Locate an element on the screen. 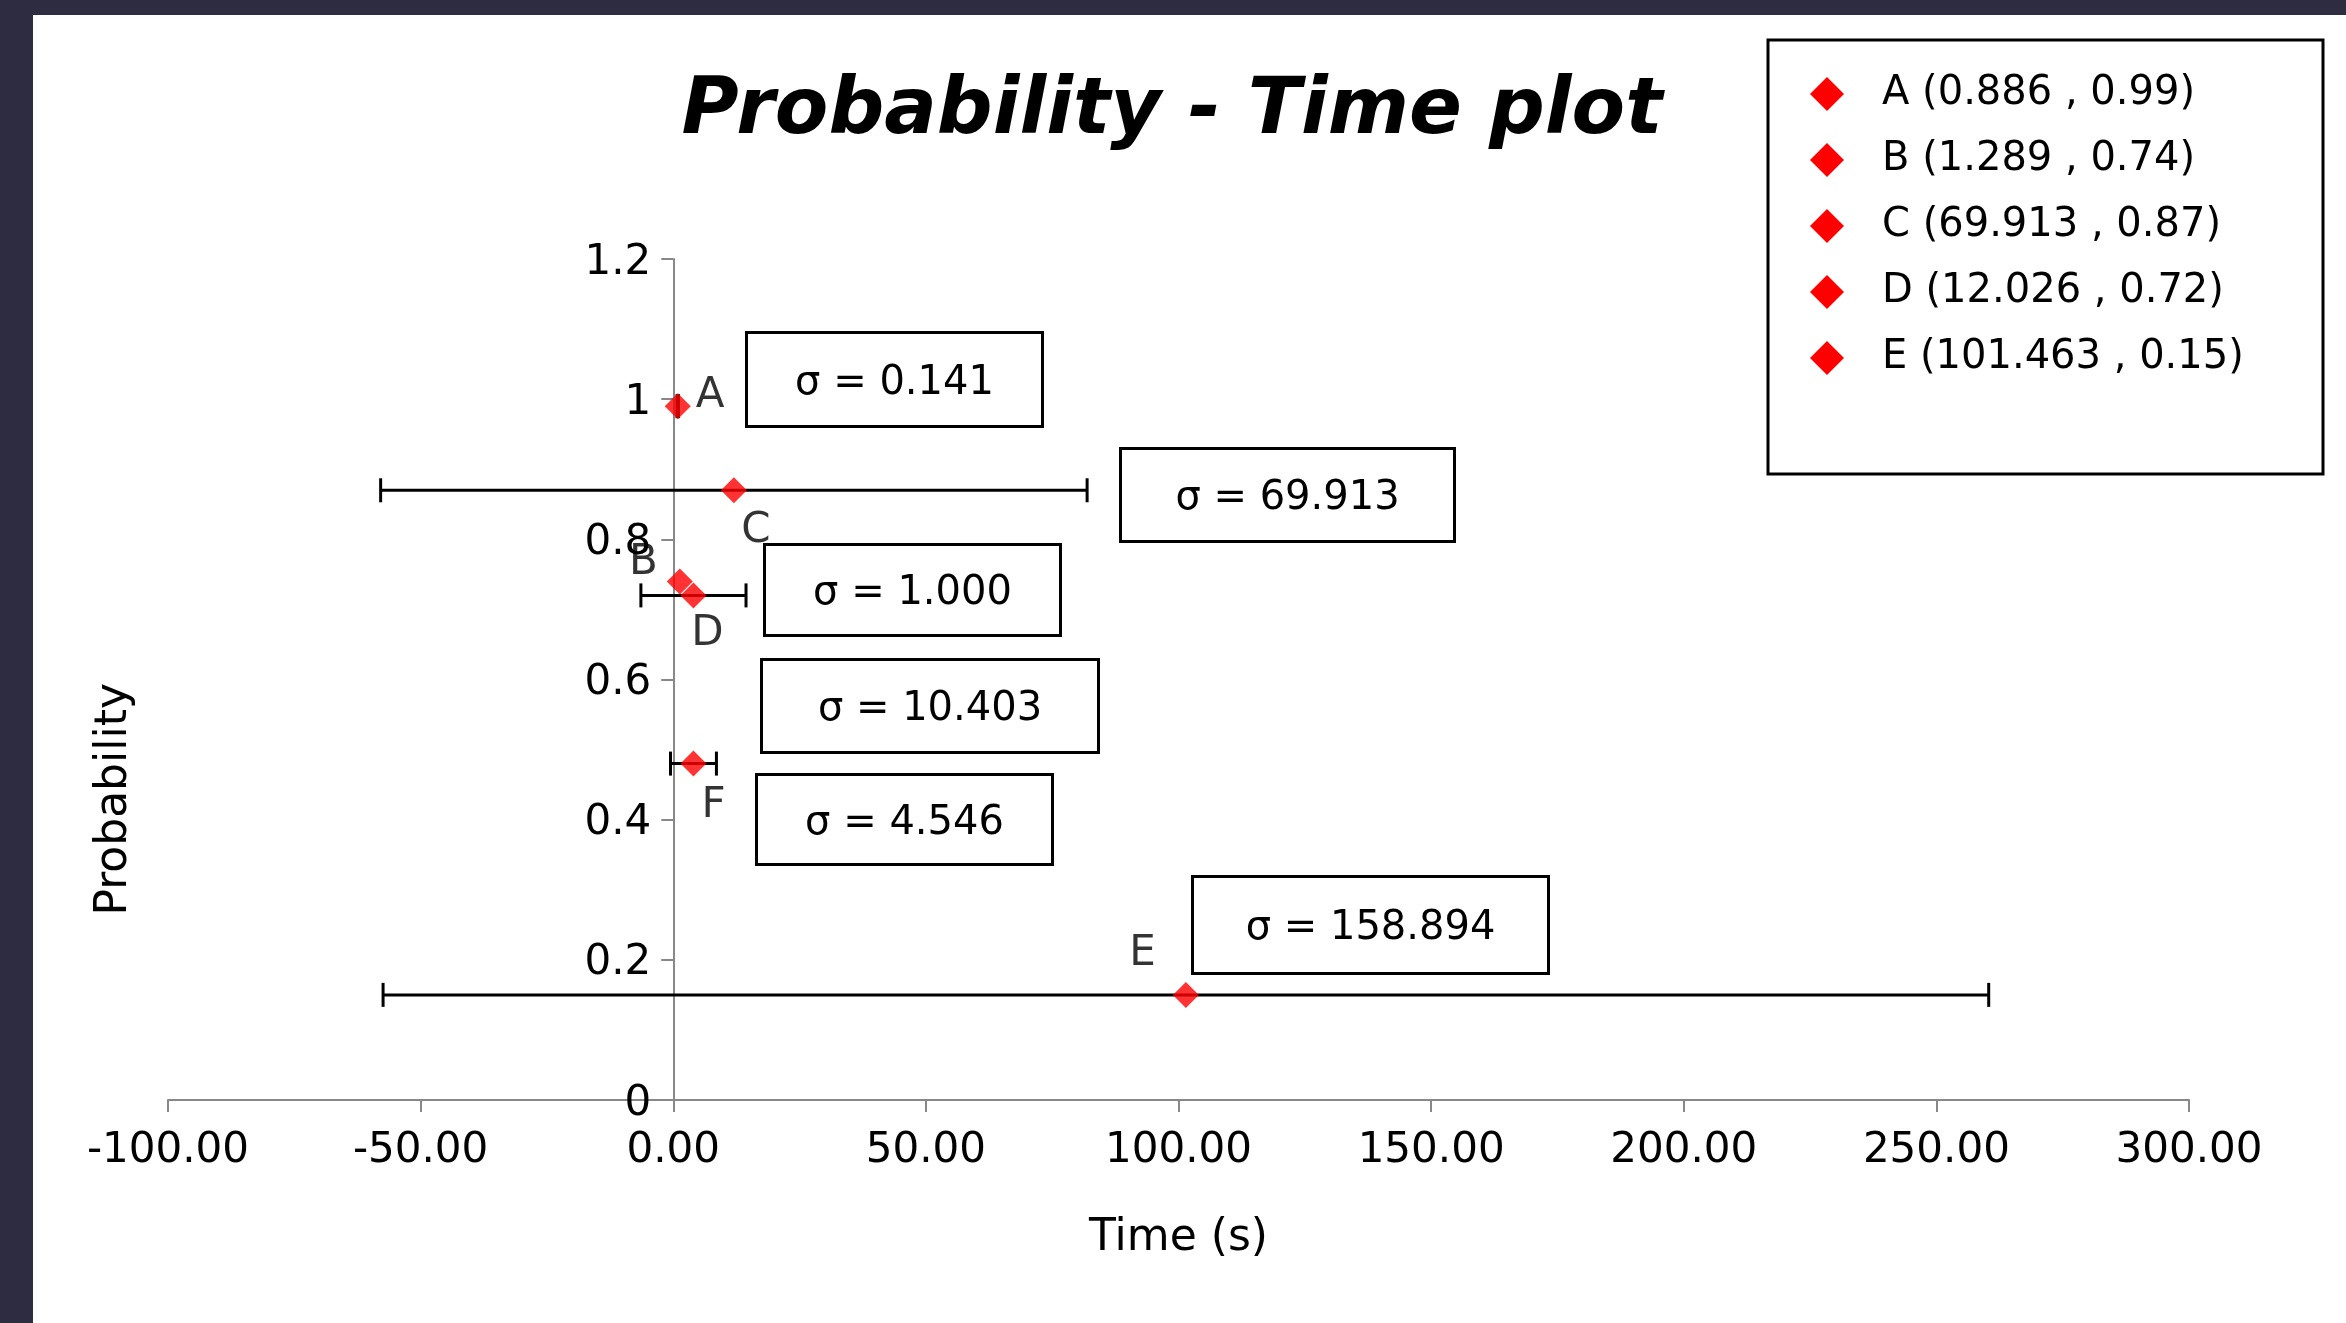  annotation: σ = 0.141 is located at coordinates (894, 379).